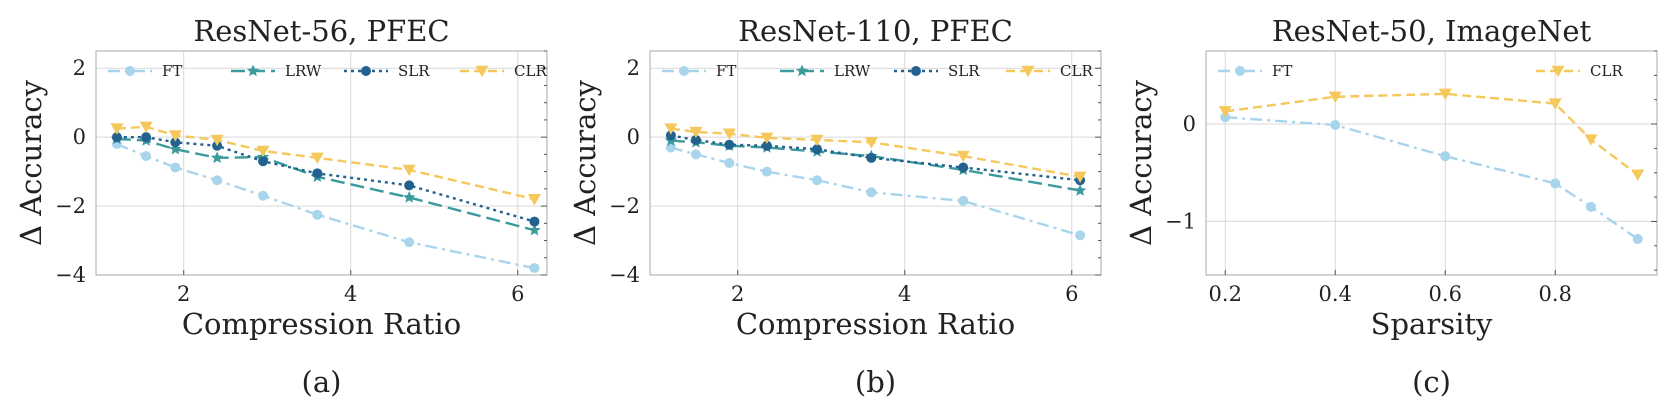 The height and width of the screenshot is (418, 1678). I want to click on y-tick-label: −4, so click(624, 275).